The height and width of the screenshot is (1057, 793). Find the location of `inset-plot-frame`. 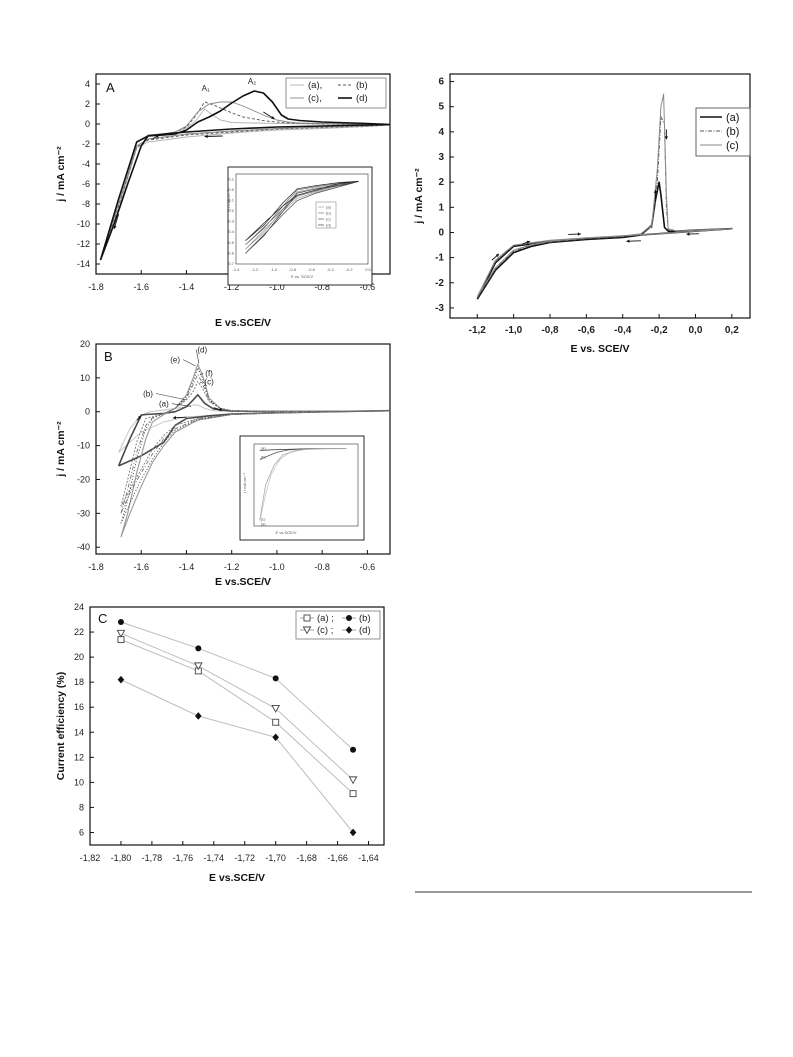

inset-plot-frame is located at coordinates (306, 485).